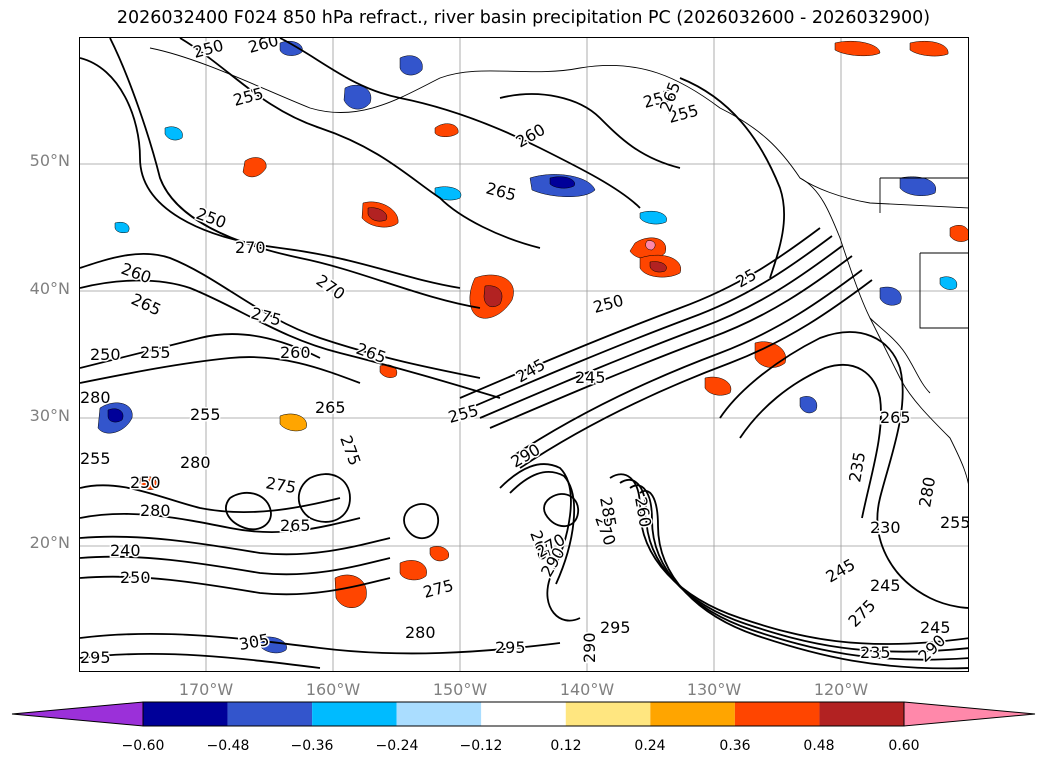 Image resolution: width=1047 pixels, height=765 pixels. What do you see at coordinates (143, 746) in the screenshot?
I see `colorbar-tick: −0.60` at bounding box center [143, 746].